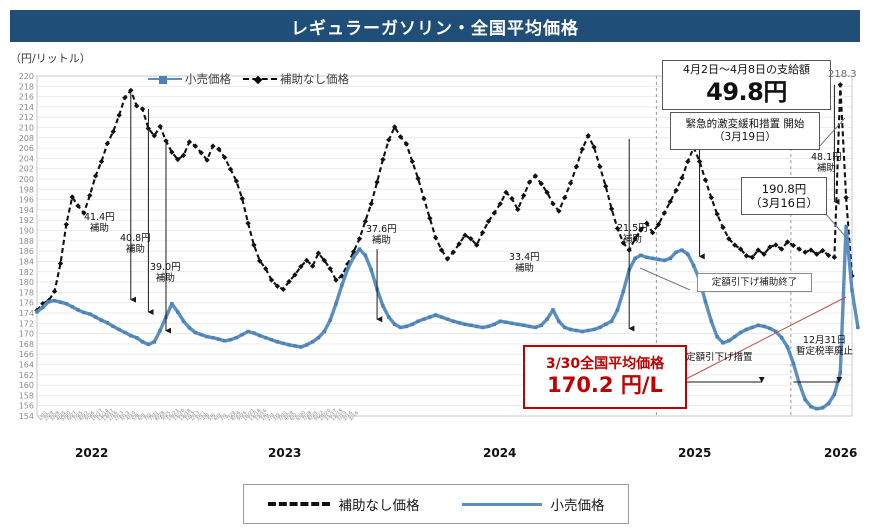 The height and width of the screenshot is (531, 870). I want to click on callout-fixed-reduction-end: 定額引下げ補助終了, so click(754, 282).